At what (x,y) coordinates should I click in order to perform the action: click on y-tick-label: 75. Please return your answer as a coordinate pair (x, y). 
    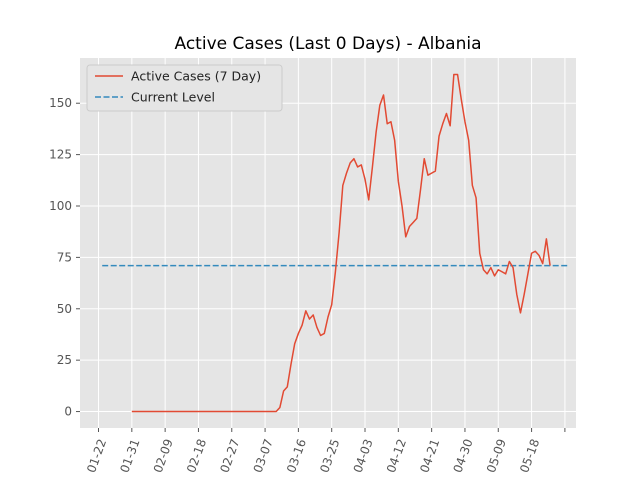
    Looking at the image, I should click on (64, 257).